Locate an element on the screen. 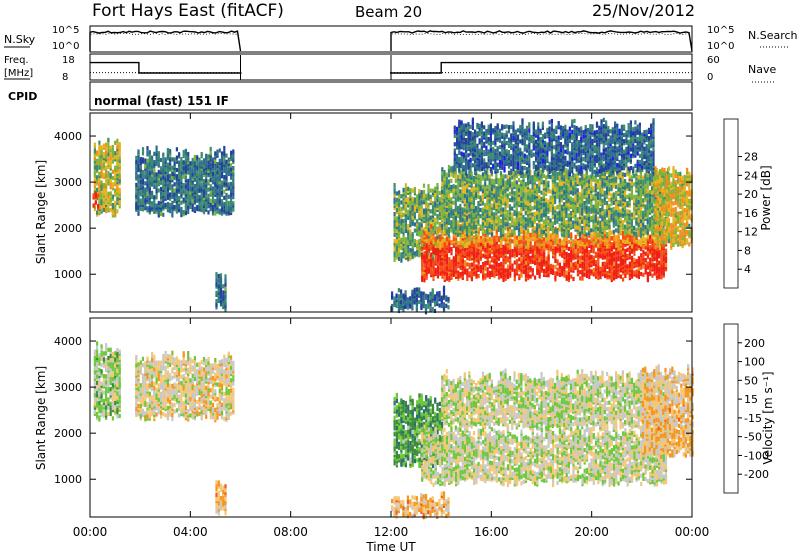  power-cell-1950 is located at coordinates (465, 270).